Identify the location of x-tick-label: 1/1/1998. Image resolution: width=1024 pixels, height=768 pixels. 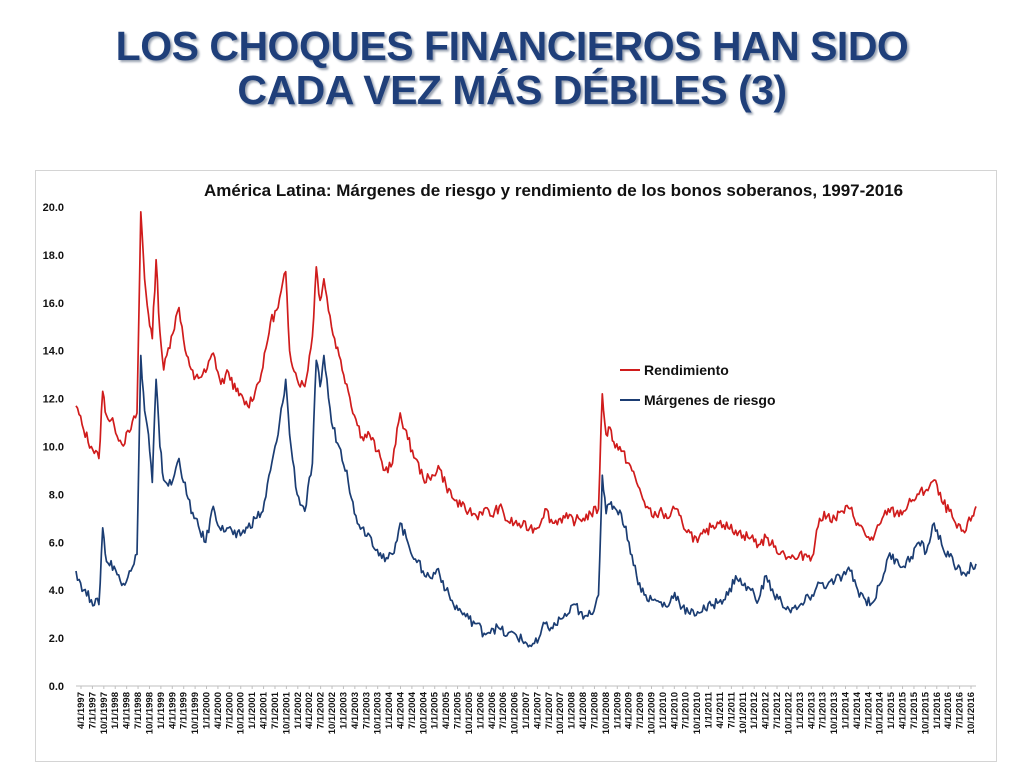
(115, 710).